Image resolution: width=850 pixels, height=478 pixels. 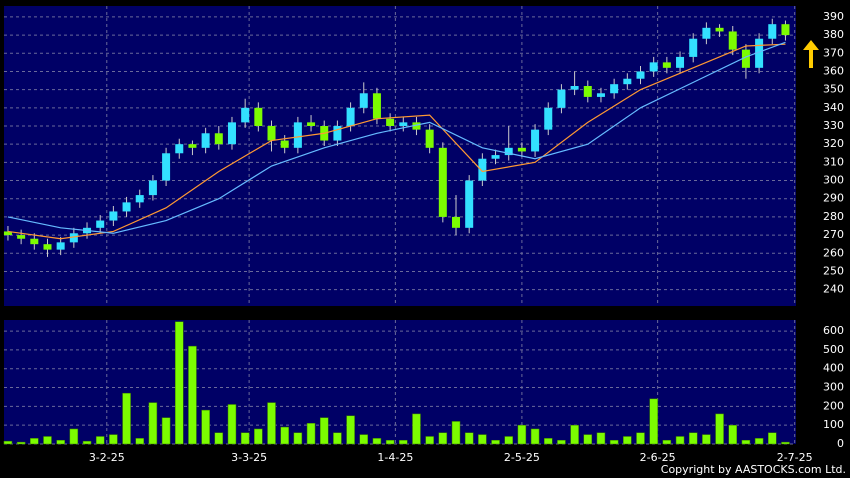 What do you see at coordinates (522, 457) in the screenshot?
I see `x-tick-label: 2-5-25` at bounding box center [522, 457].